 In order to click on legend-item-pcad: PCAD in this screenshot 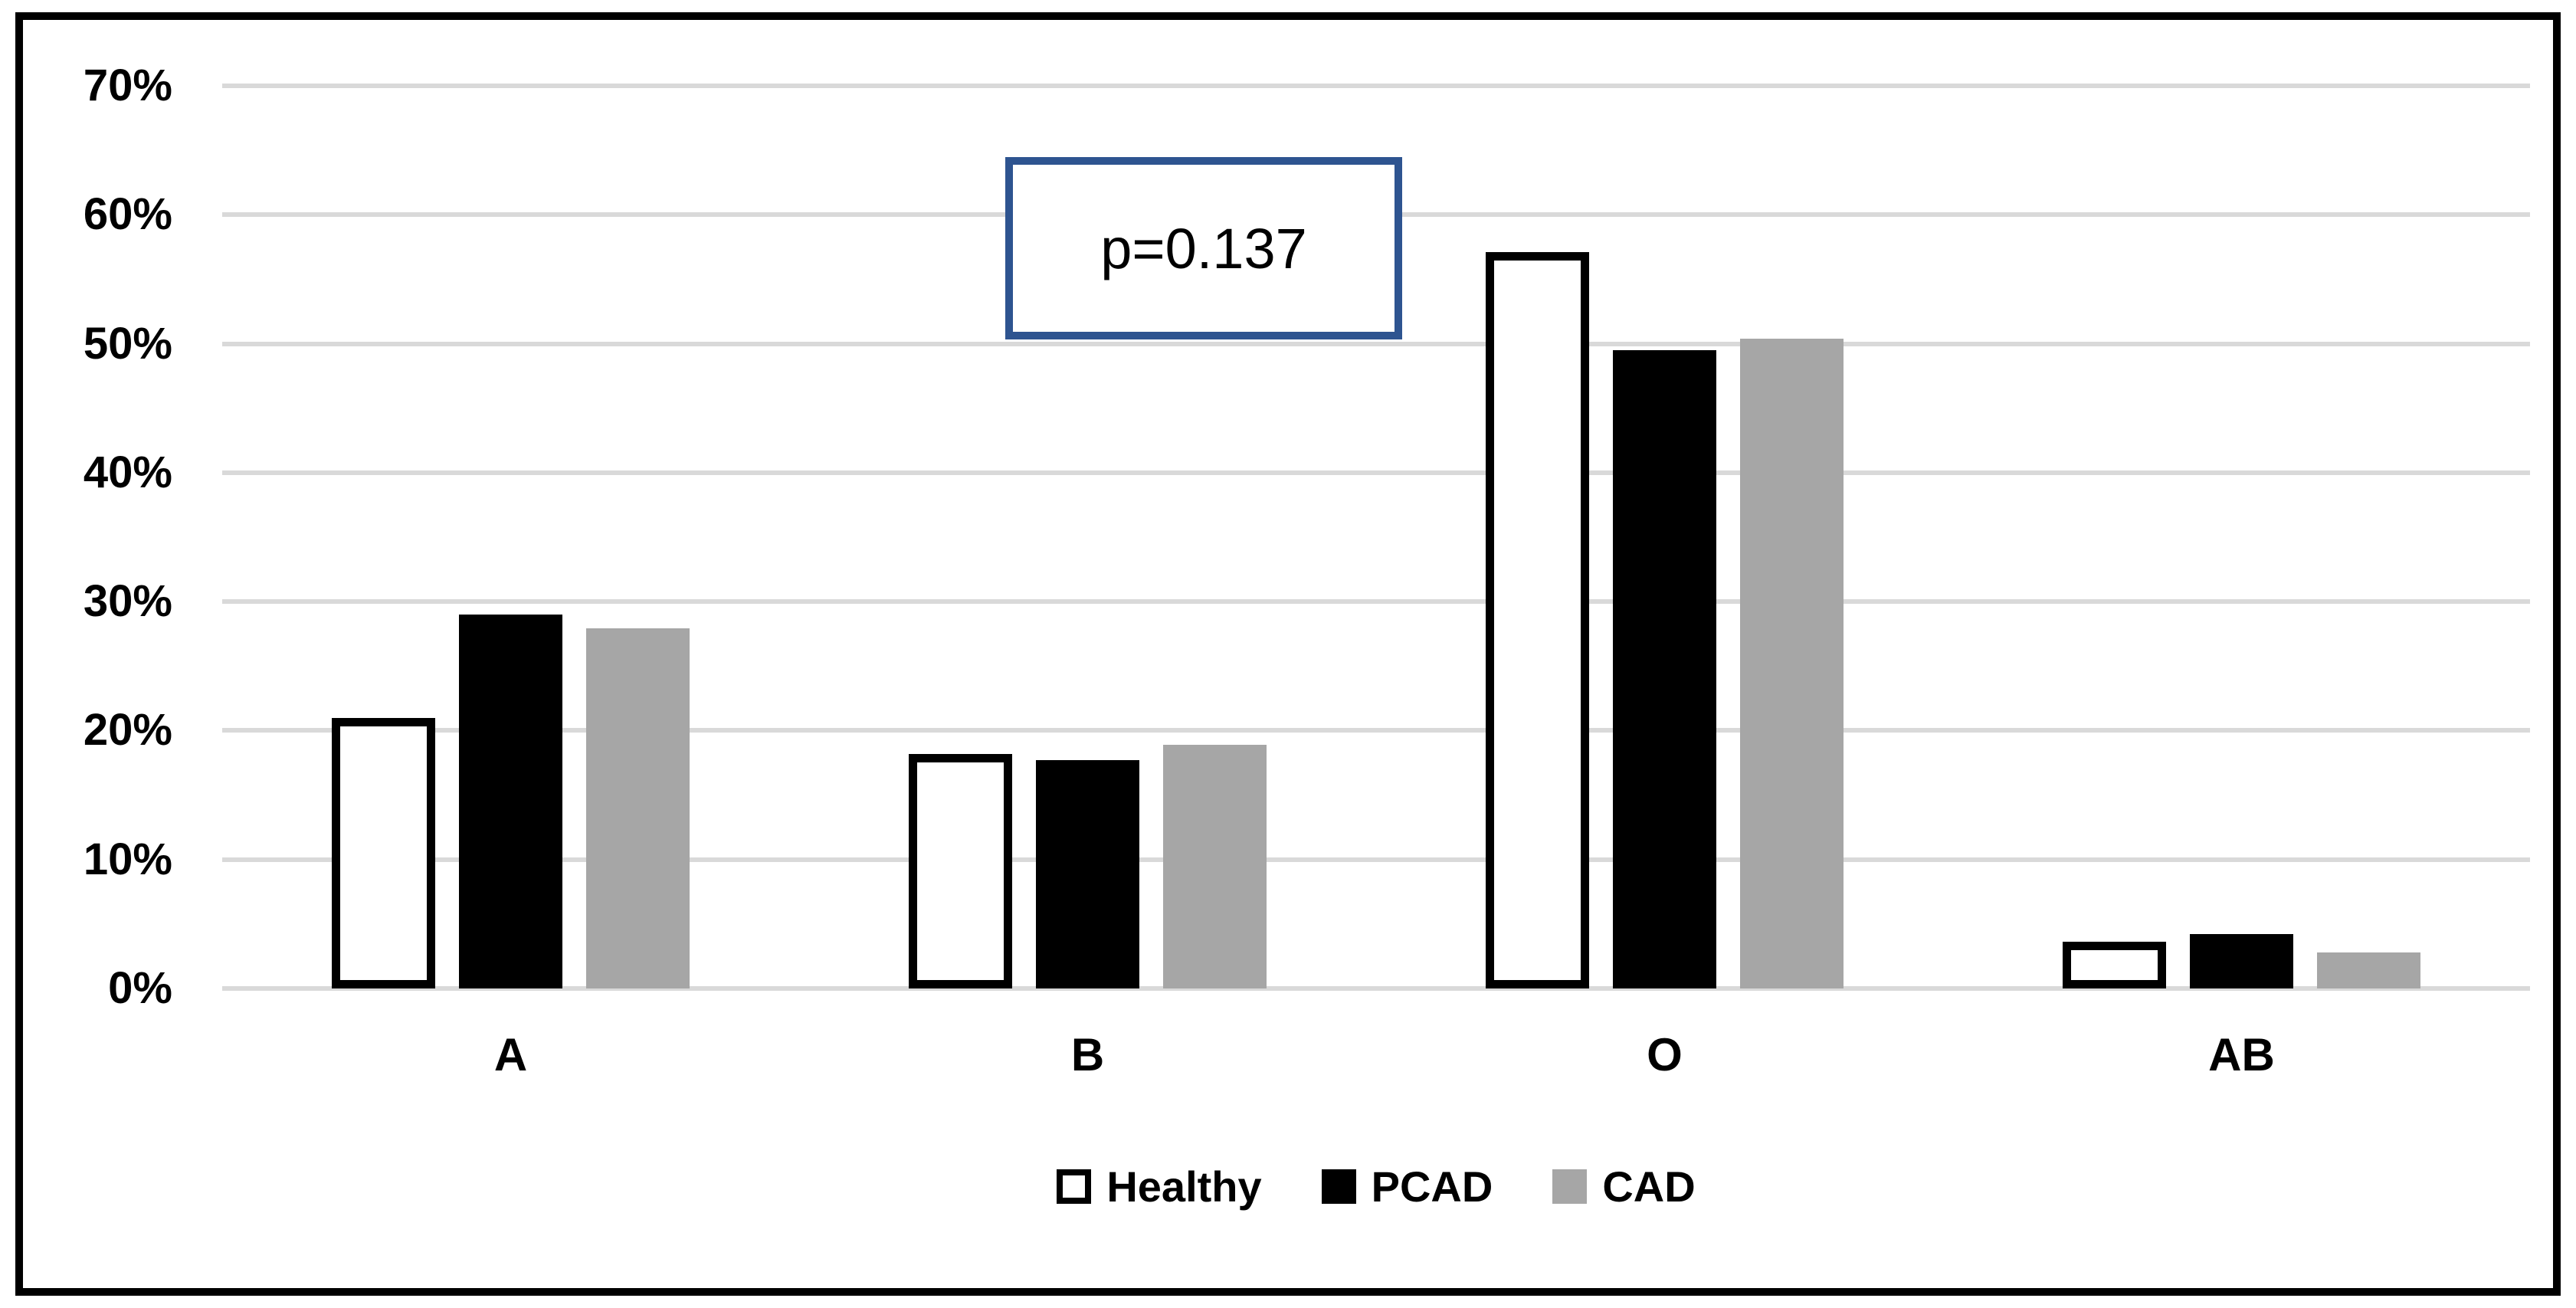, I will do `click(1407, 1186)`.